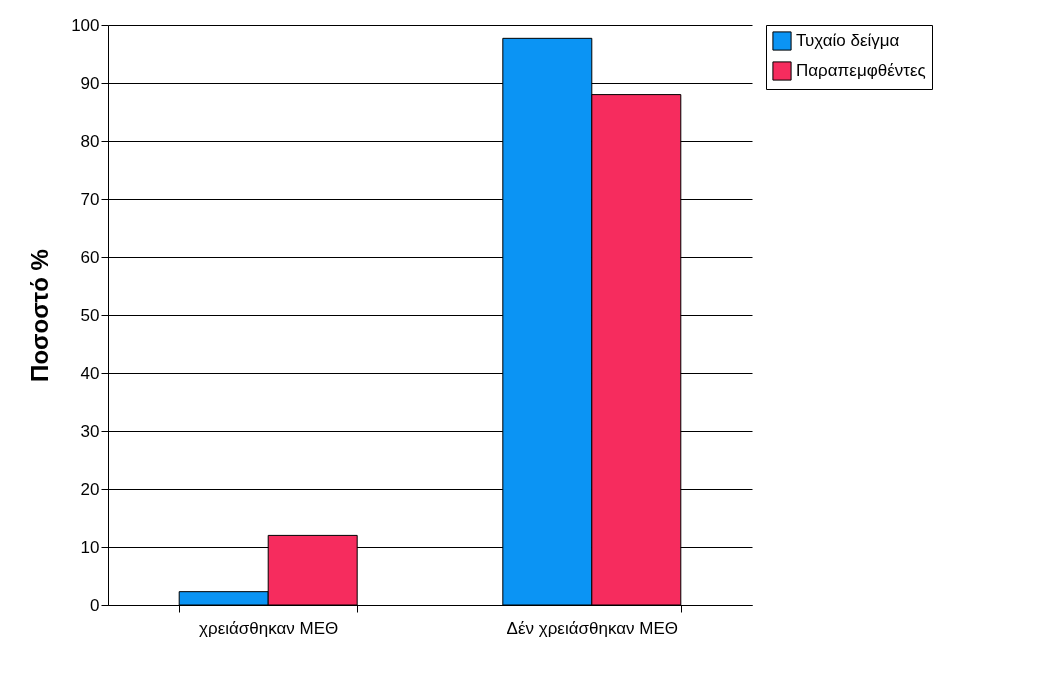 Image resolution: width=1051 pixels, height=679 pixels. I want to click on y-tick-label: 100, so click(85, 25).